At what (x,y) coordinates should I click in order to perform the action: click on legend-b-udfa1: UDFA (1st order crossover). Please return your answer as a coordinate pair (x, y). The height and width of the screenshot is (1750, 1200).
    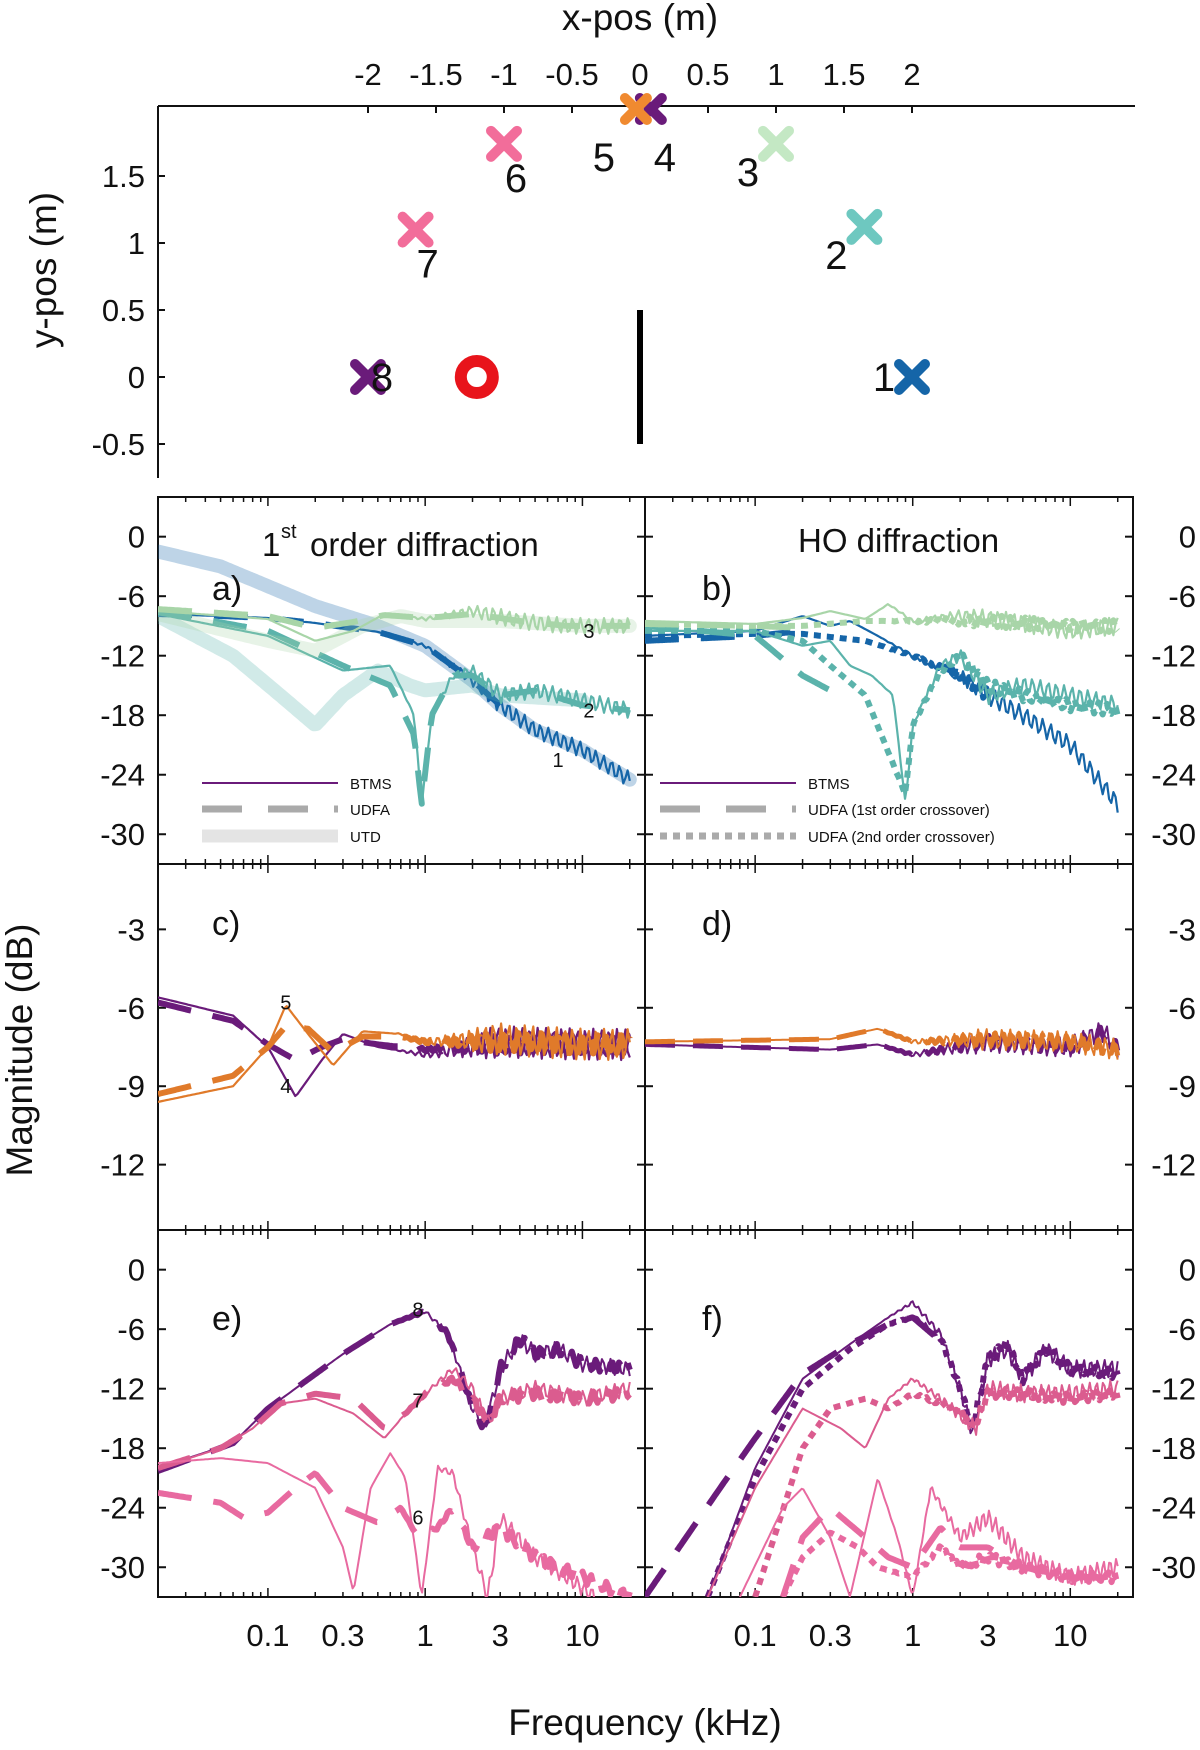
    Looking at the image, I should click on (899, 810).